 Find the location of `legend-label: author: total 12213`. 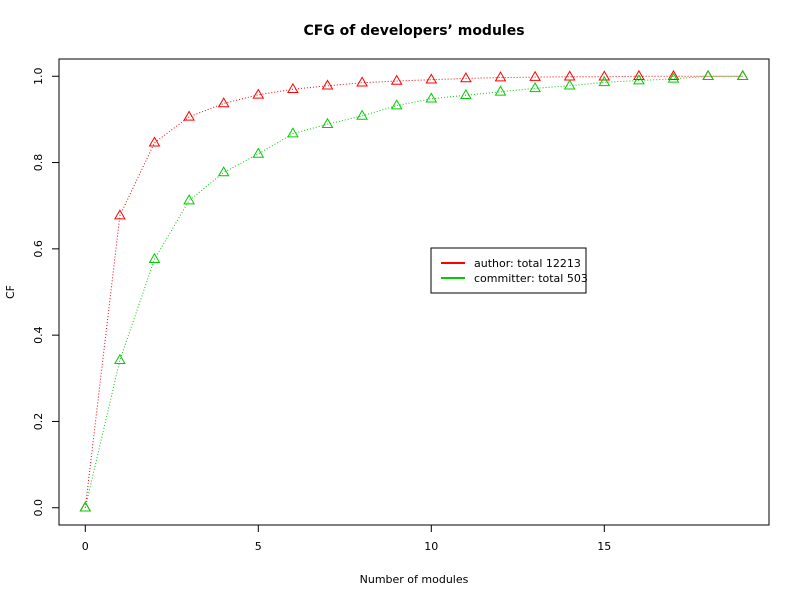

legend-label: author: total 12213 is located at coordinates (527, 263).